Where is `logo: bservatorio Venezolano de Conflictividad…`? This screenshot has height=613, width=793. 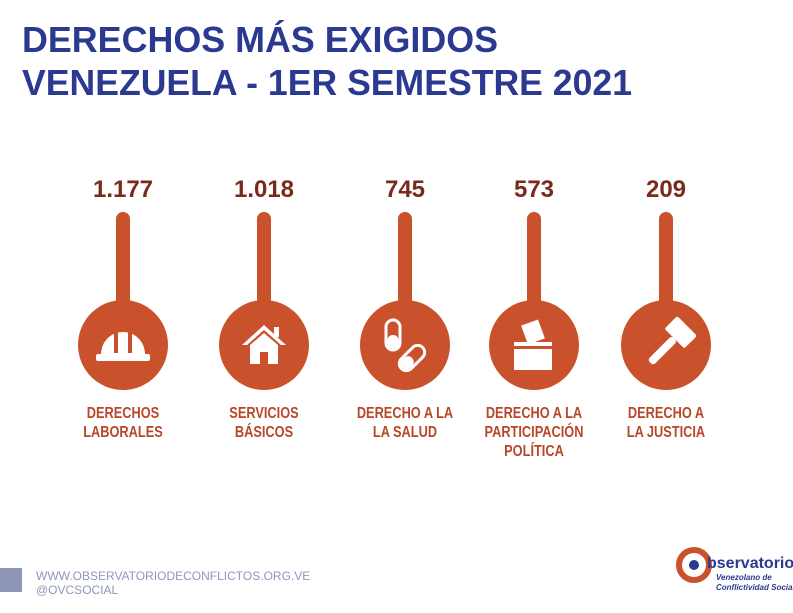
logo: bservatorio Venezolano de Conflictividad… is located at coordinates (734, 569).